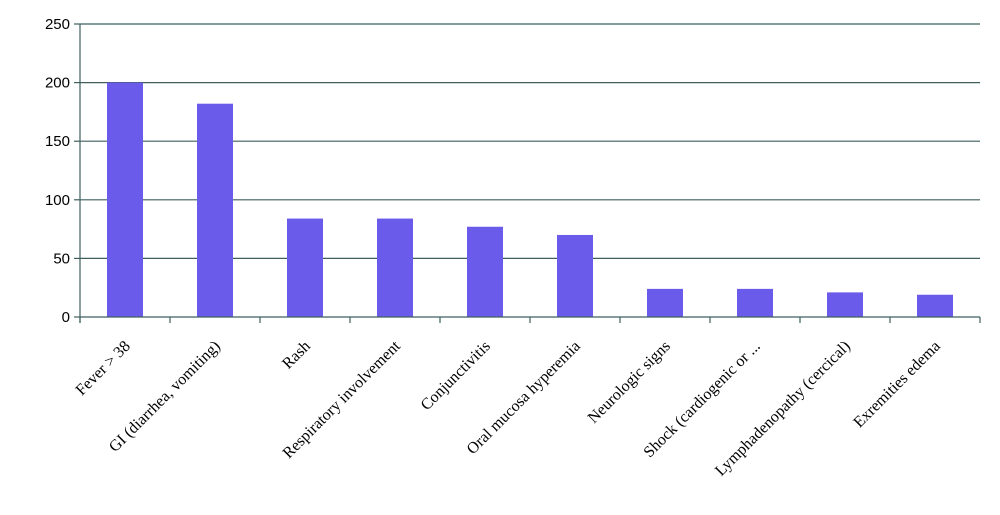 This screenshot has height=515, width=1000. Describe the element at coordinates (61, 258) in the screenshot. I see `y-tick-label: 50` at that location.